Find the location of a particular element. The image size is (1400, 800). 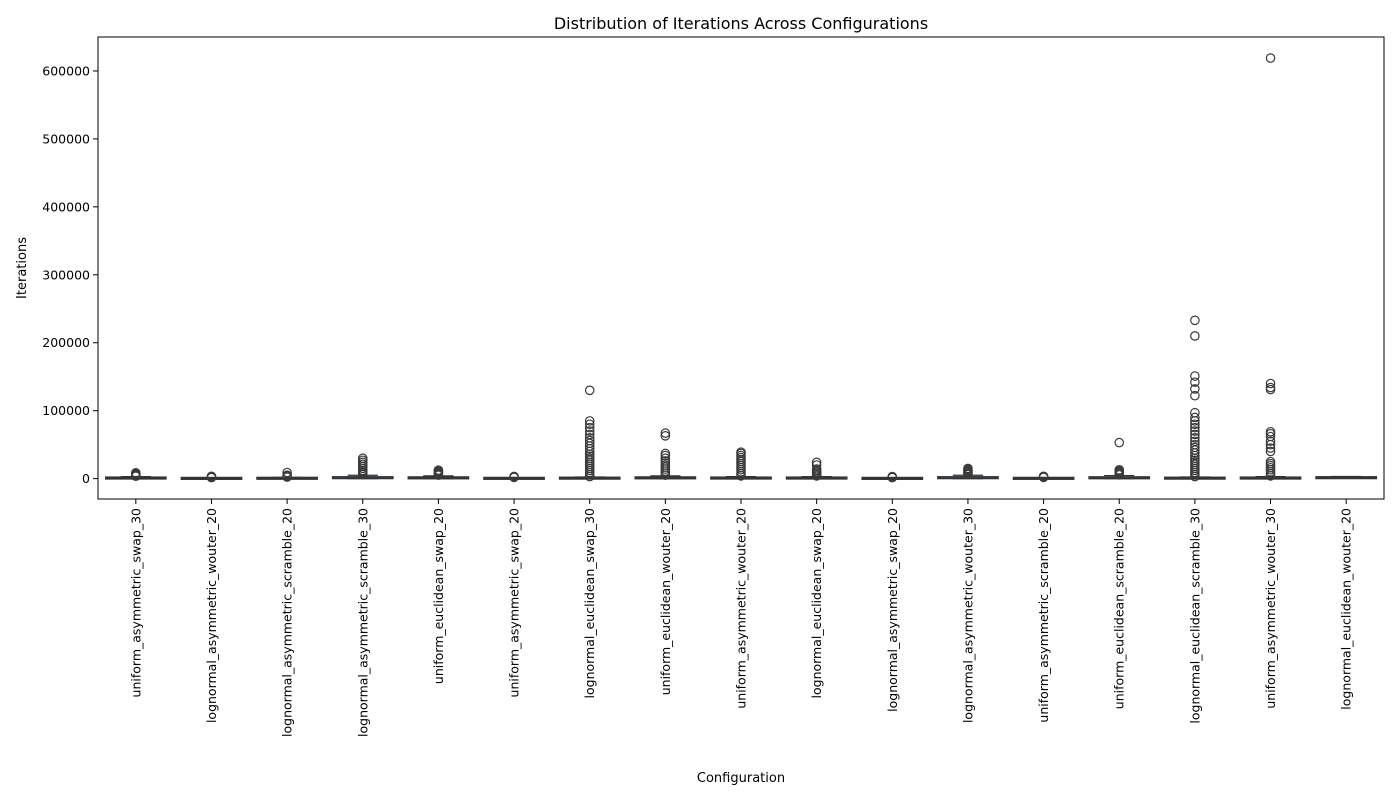

x-tick-label: uniform_euclidean_wouter_20 is located at coordinates (665, 601).